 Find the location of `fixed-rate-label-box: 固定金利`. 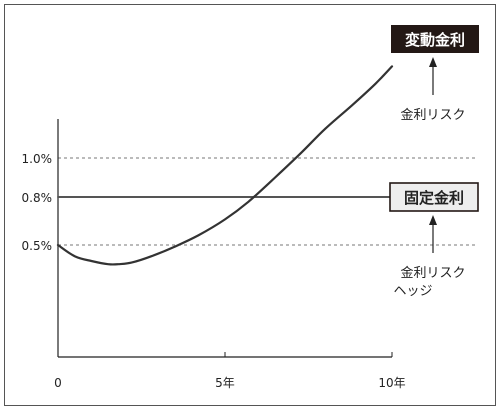

fixed-rate-label-box: 固定金利 is located at coordinates (434, 197).